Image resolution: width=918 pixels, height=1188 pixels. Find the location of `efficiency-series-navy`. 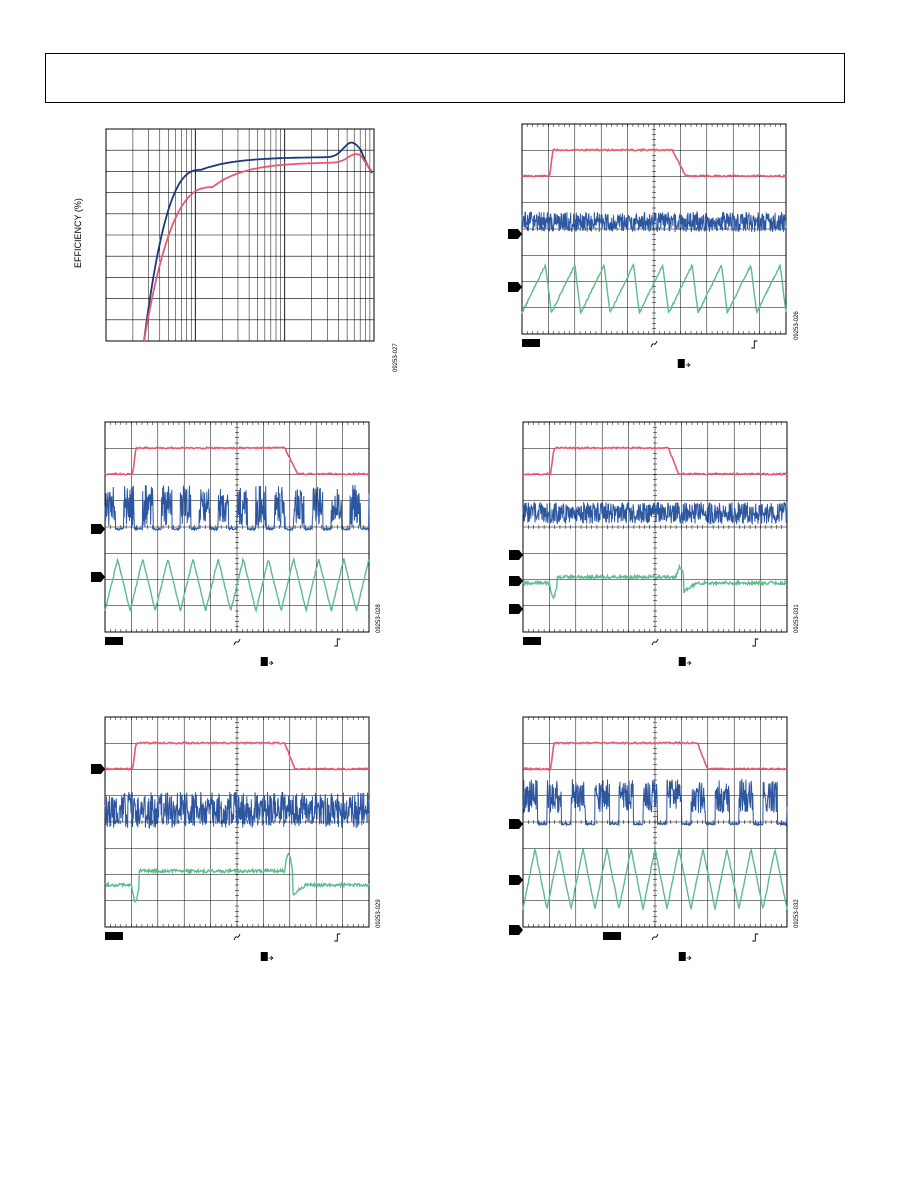

efficiency-series-navy is located at coordinates (258, 241).